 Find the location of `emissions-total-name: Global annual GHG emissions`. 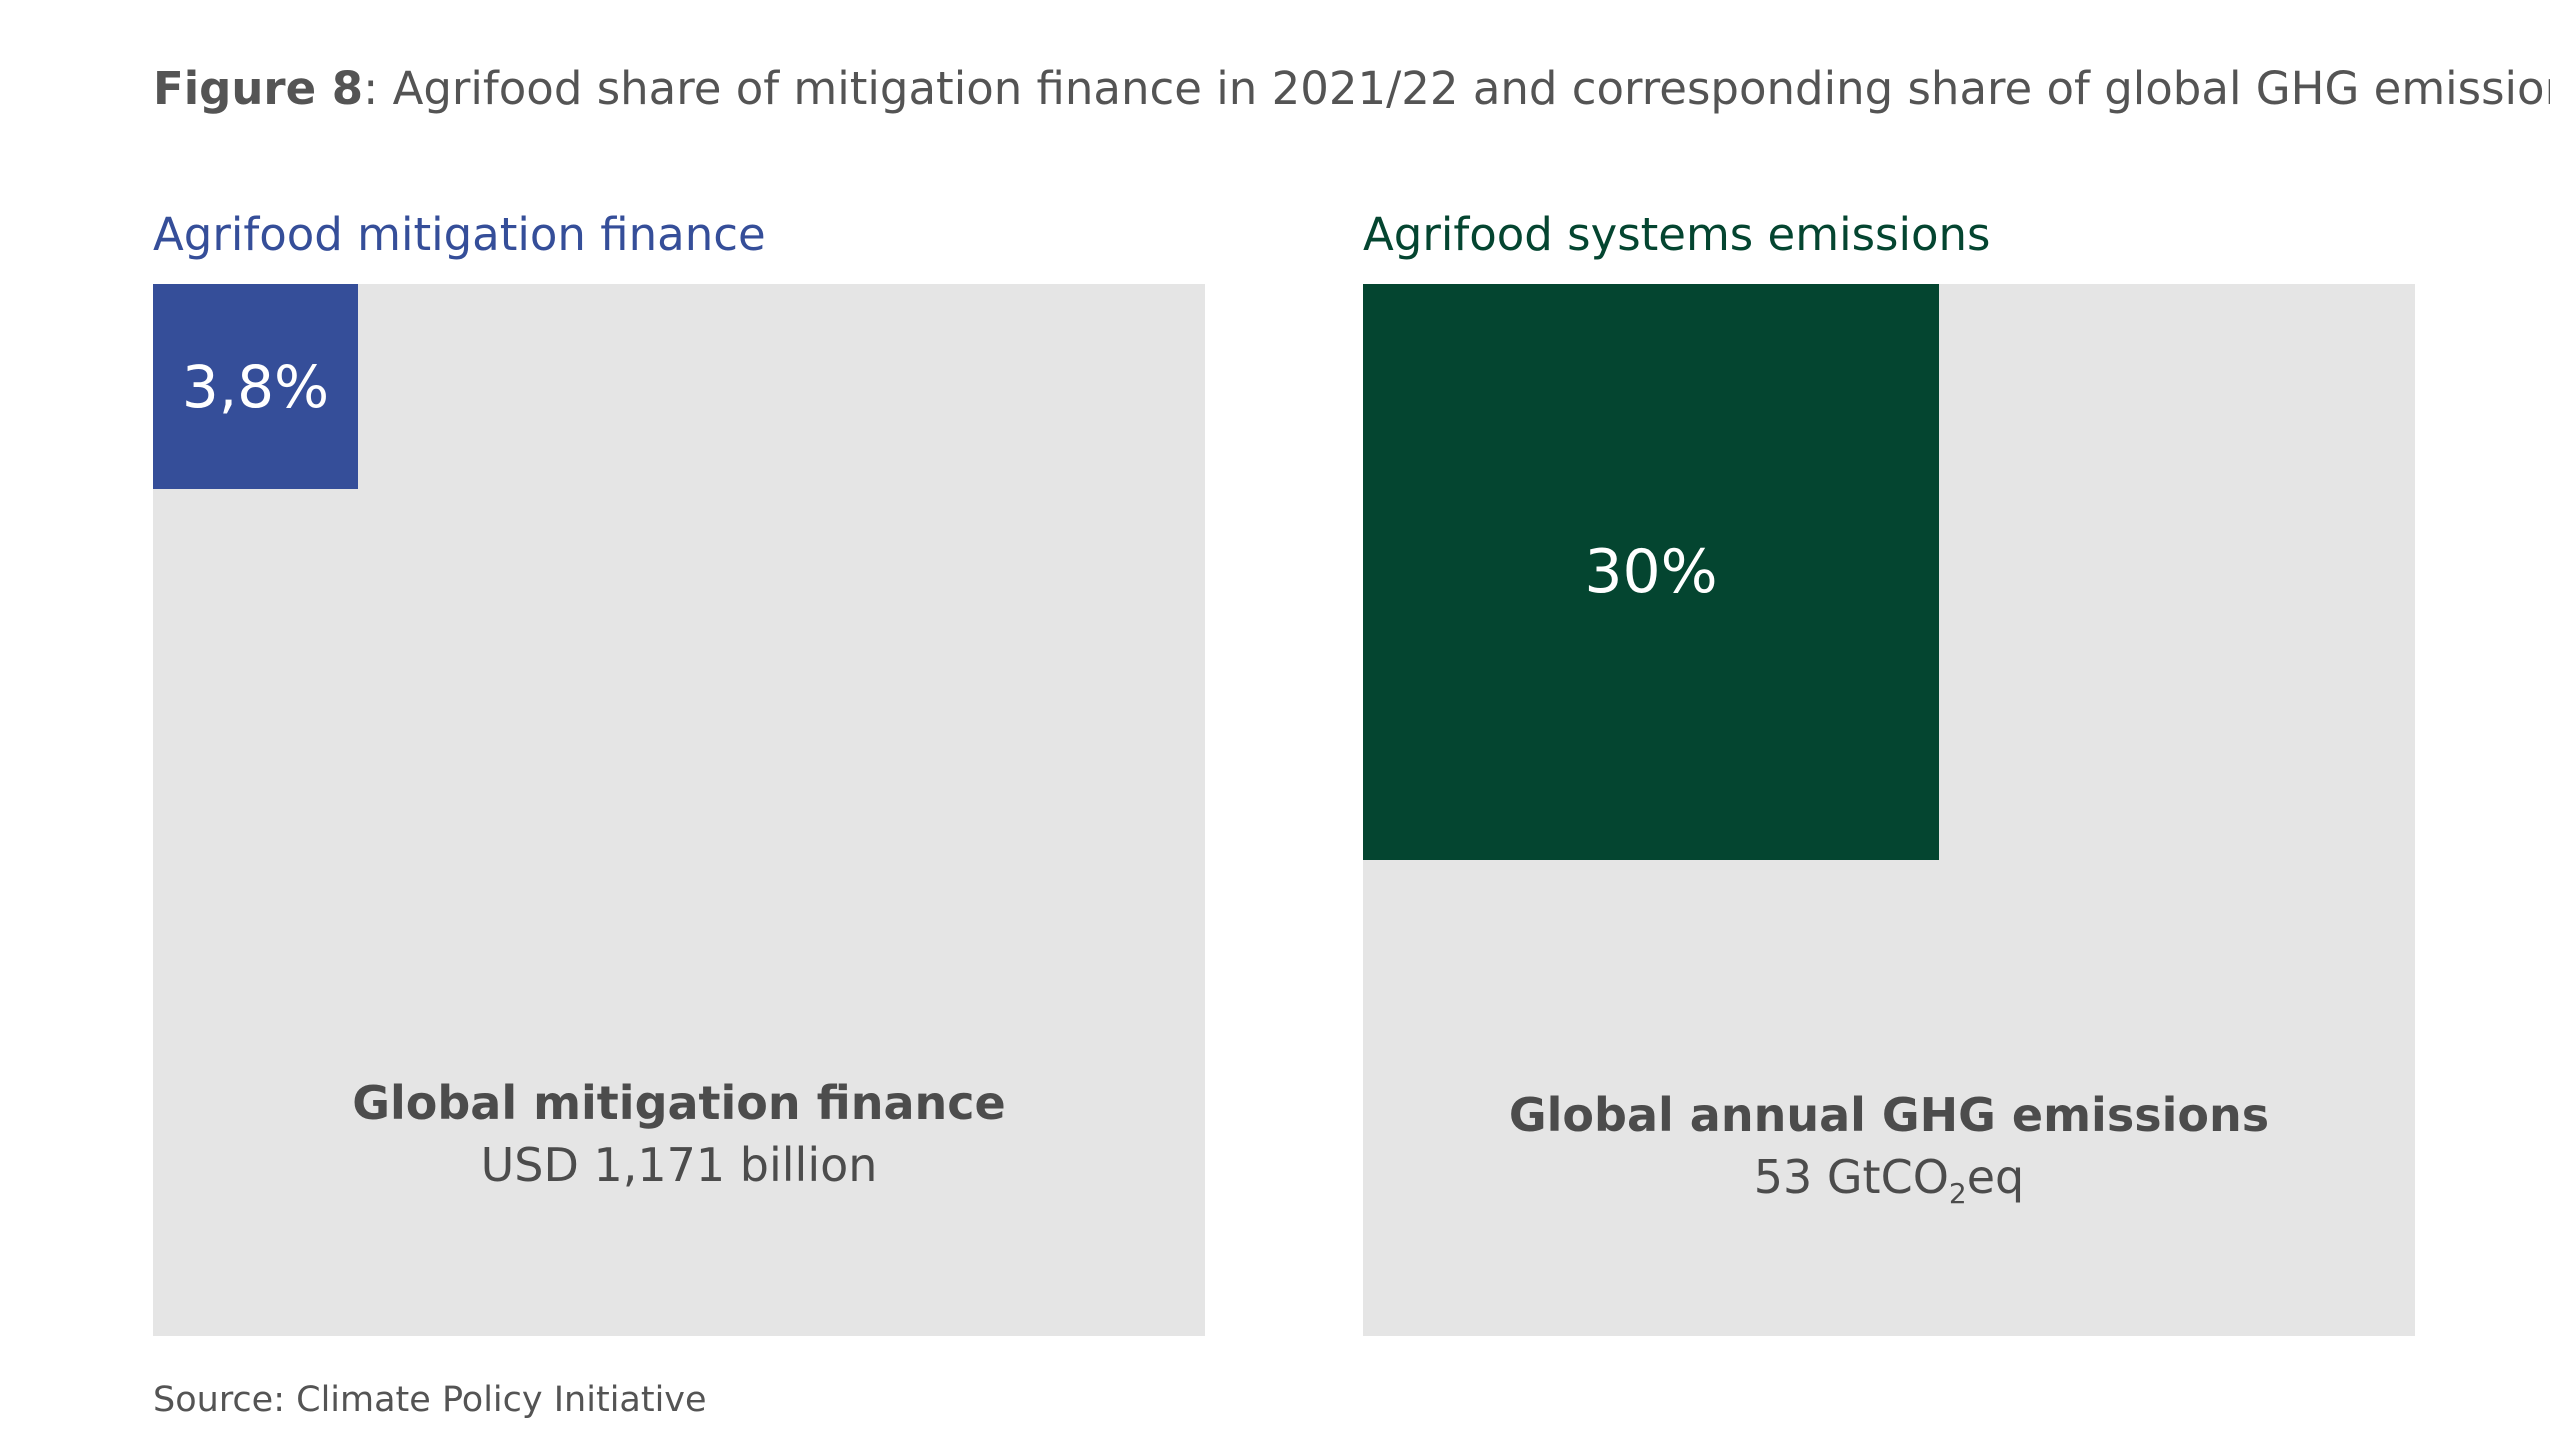

emissions-total-name: Global annual GHG emissions is located at coordinates (1889, 1115).